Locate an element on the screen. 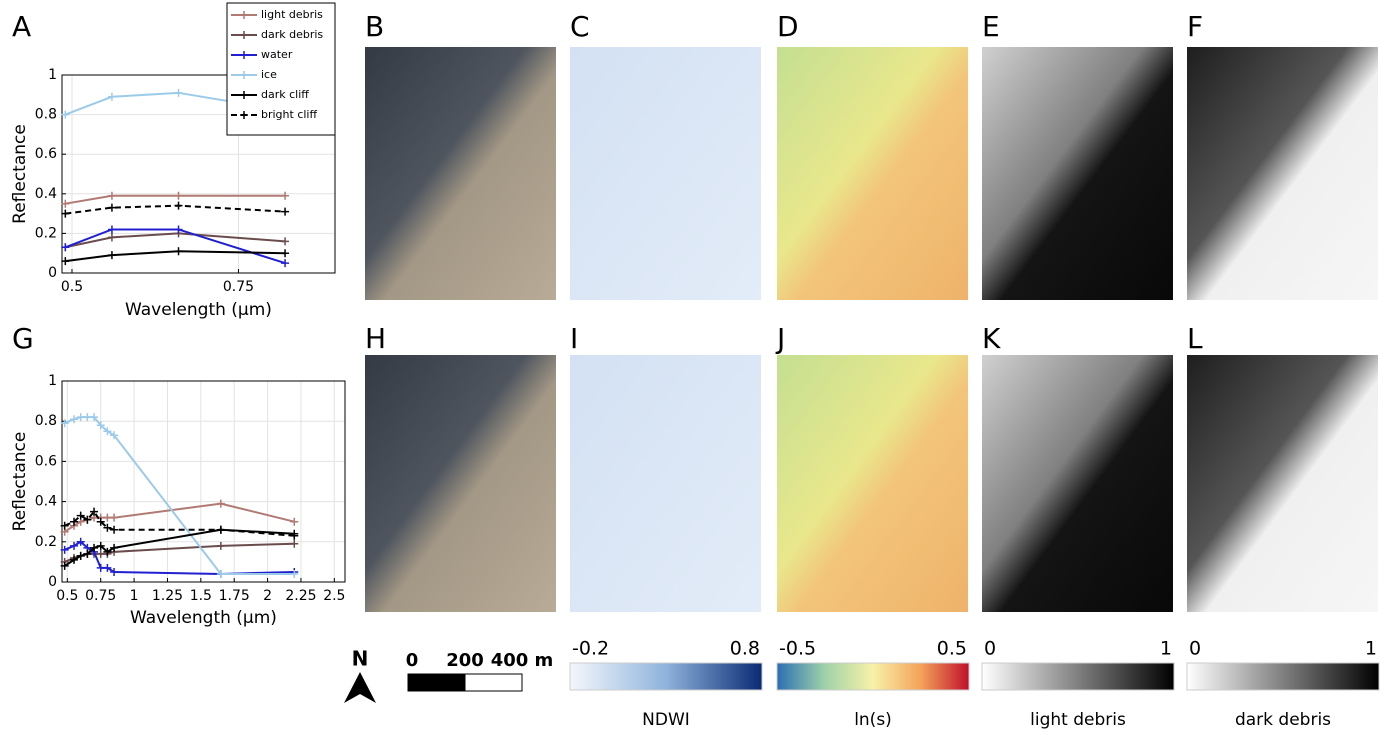 The width and height of the screenshot is (1391, 735). colorbar-max: 0.8 is located at coordinates (745, 649).